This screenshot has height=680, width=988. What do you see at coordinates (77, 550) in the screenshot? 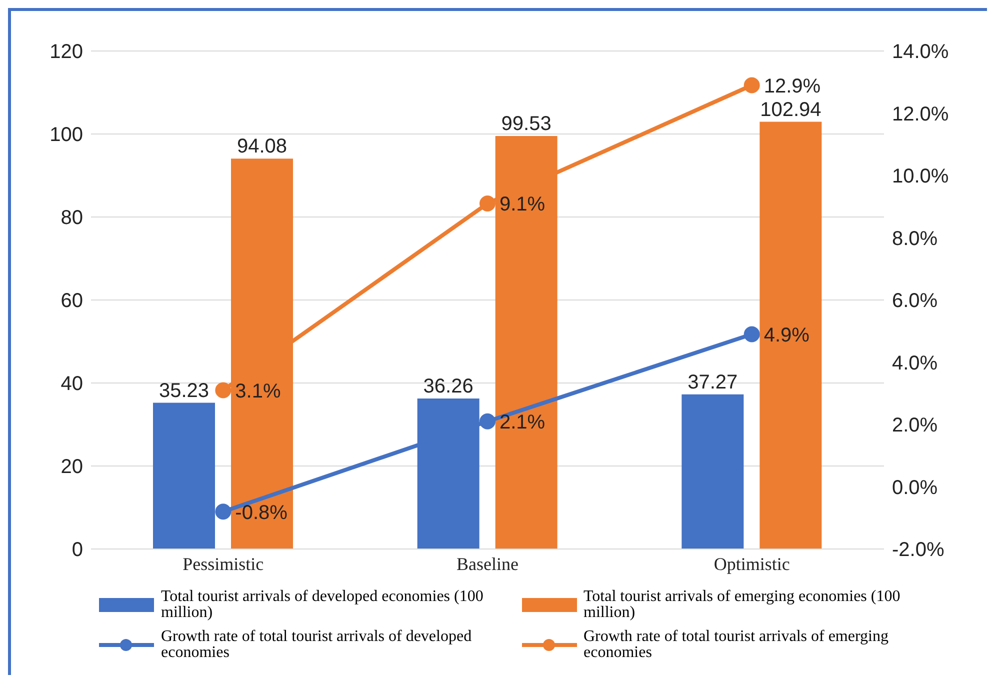
I see `y-tick-label: 0` at bounding box center [77, 550].